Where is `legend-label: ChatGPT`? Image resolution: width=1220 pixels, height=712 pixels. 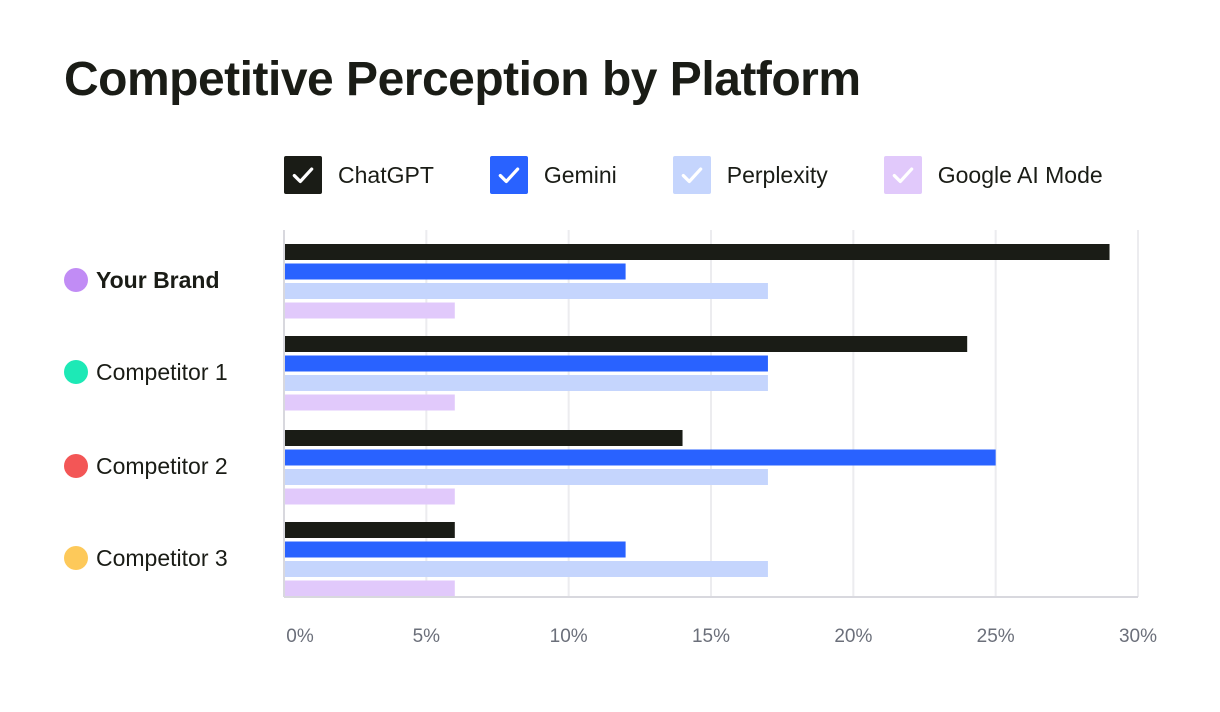
legend-label: ChatGPT is located at coordinates (386, 174).